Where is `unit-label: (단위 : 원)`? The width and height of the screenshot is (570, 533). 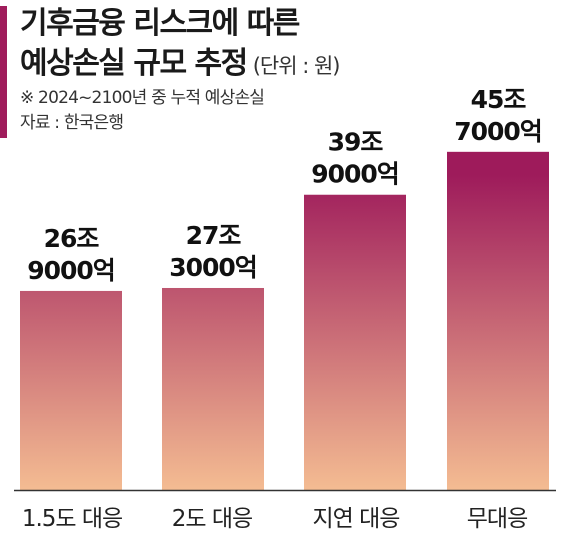 unit-label: (단위 : 원) is located at coordinates (296, 66).